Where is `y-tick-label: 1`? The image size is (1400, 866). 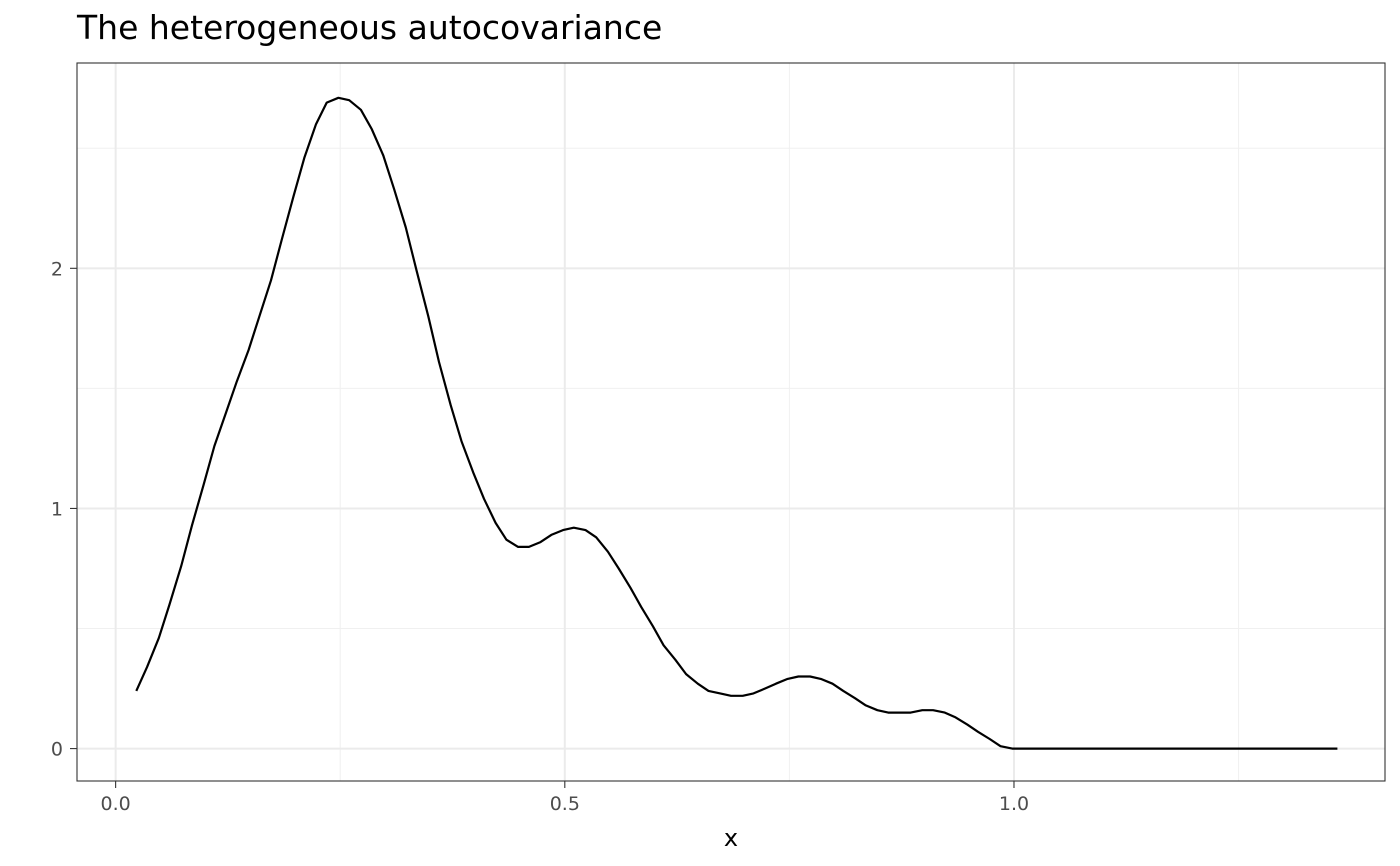 y-tick-label: 1 is located at coordinates (57, 509).